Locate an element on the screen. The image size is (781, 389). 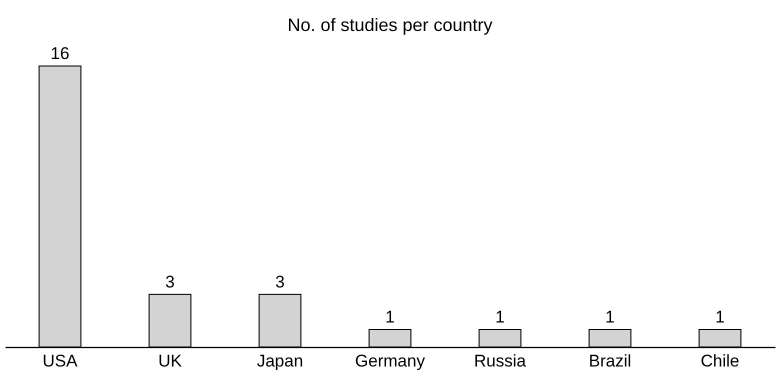
x-tick-label: USA is located at coordinates (60, 361).